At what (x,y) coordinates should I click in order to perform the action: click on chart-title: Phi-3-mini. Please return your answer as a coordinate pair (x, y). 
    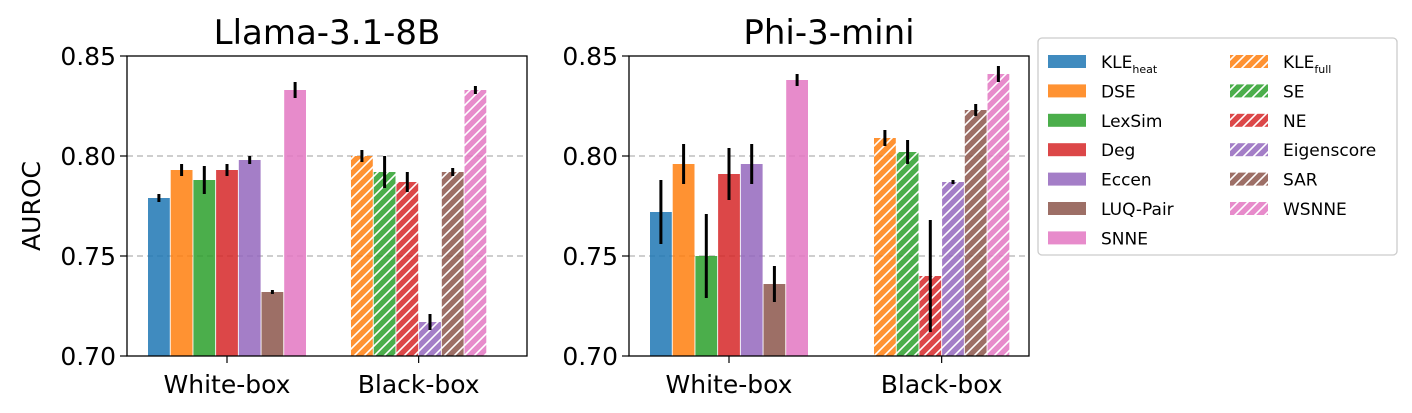
    Looking at the image, I should click on (828, 33).